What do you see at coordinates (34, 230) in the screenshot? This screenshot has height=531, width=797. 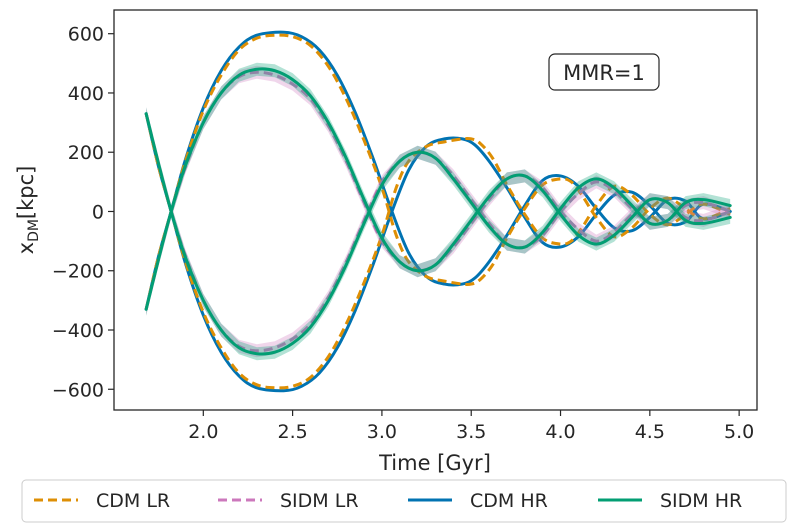 I see `y-axis-label-subscript: DM` at bounding box center [34, 230].